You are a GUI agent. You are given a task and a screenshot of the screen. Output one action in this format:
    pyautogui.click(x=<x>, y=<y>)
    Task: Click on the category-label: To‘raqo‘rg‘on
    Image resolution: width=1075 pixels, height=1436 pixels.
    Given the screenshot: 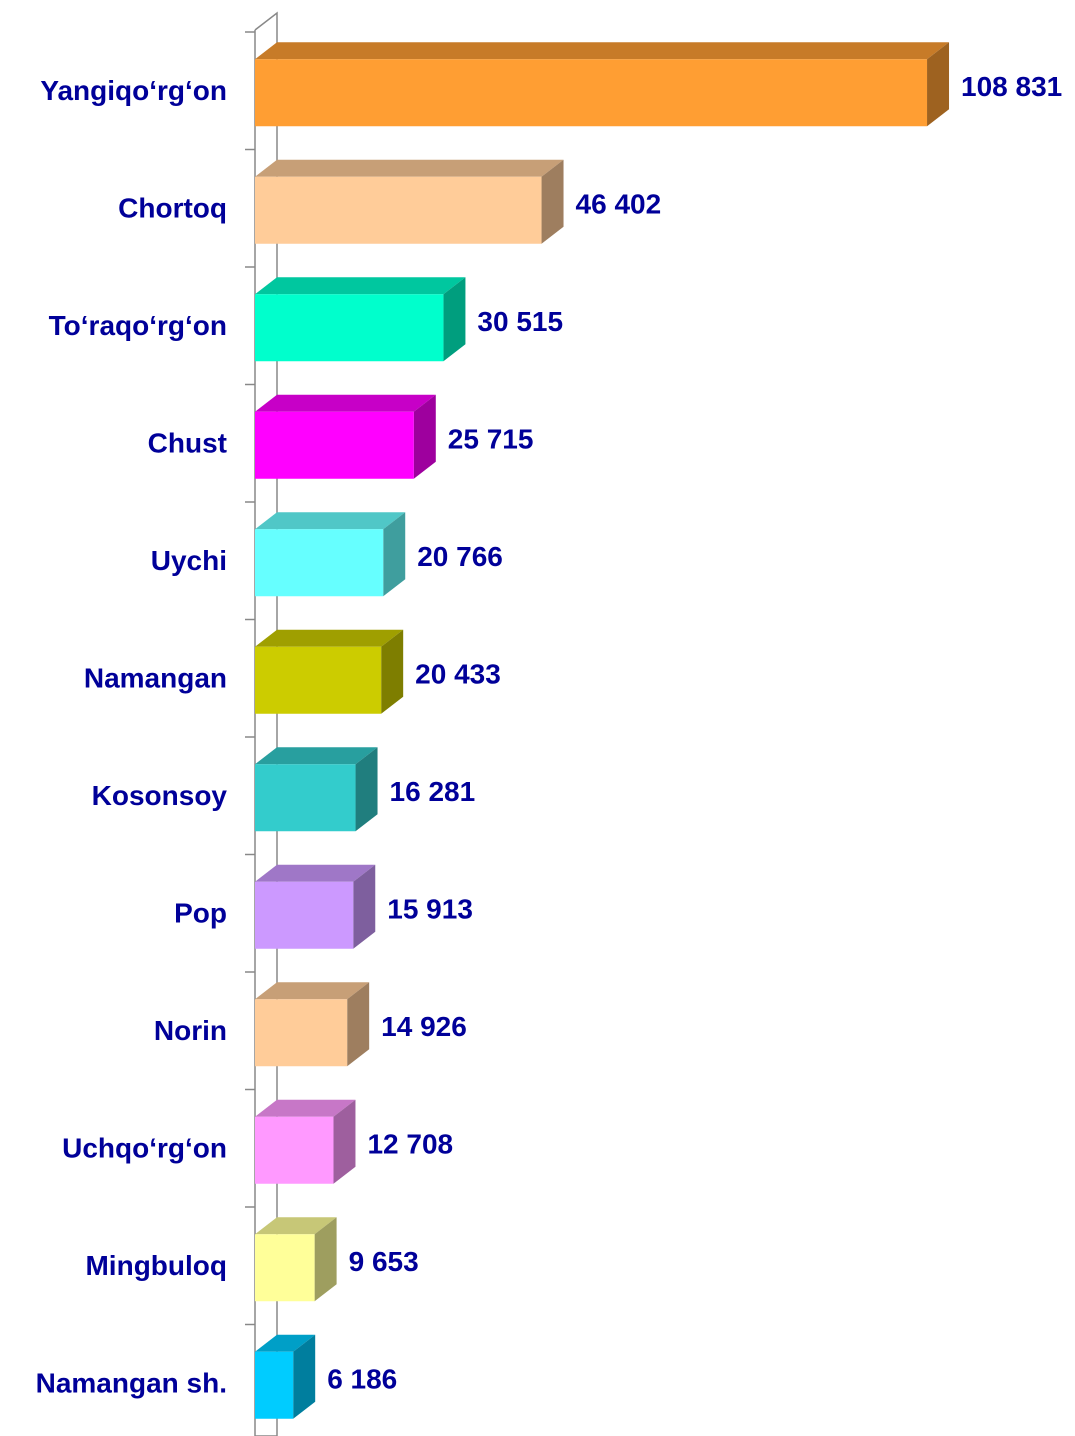 What is the action you would take?
    pyautogui.click(x=138, y=325)
    